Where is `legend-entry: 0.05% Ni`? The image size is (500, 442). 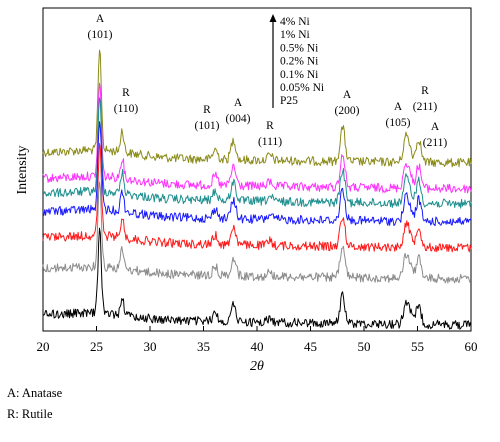 legend-entry: 0.05% Ni is located at coordinates (302, 88).